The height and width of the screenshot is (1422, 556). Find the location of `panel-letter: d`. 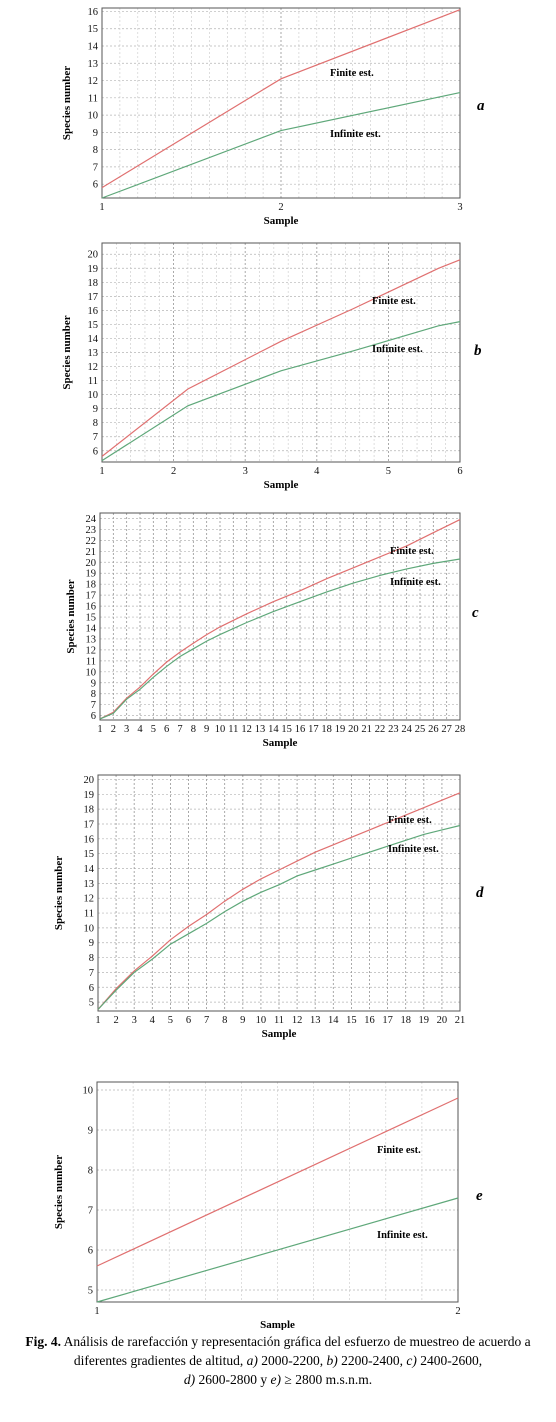

panel-letter: d is located at coordinates (480, 893).